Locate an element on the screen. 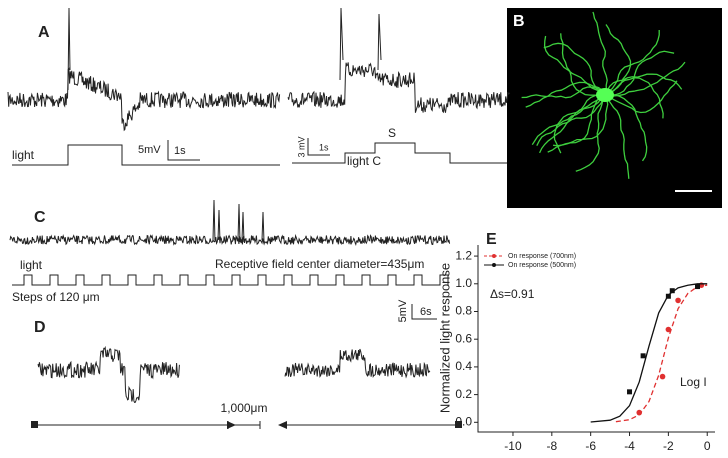  axis is located at coordinates (596, 339).